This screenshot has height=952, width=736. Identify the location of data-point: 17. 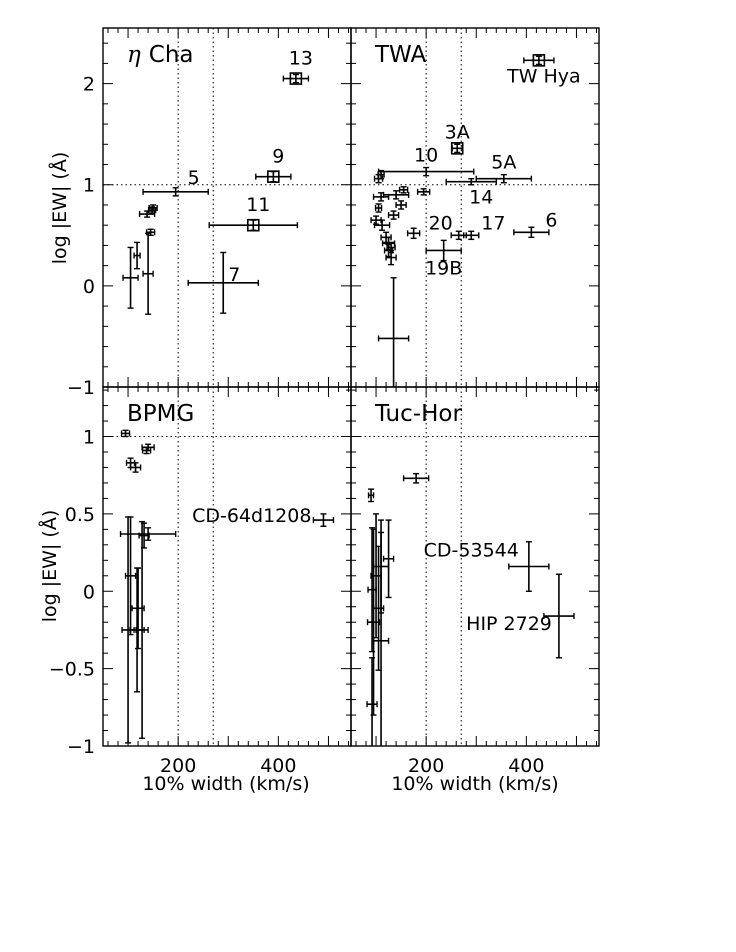
(484, 226).